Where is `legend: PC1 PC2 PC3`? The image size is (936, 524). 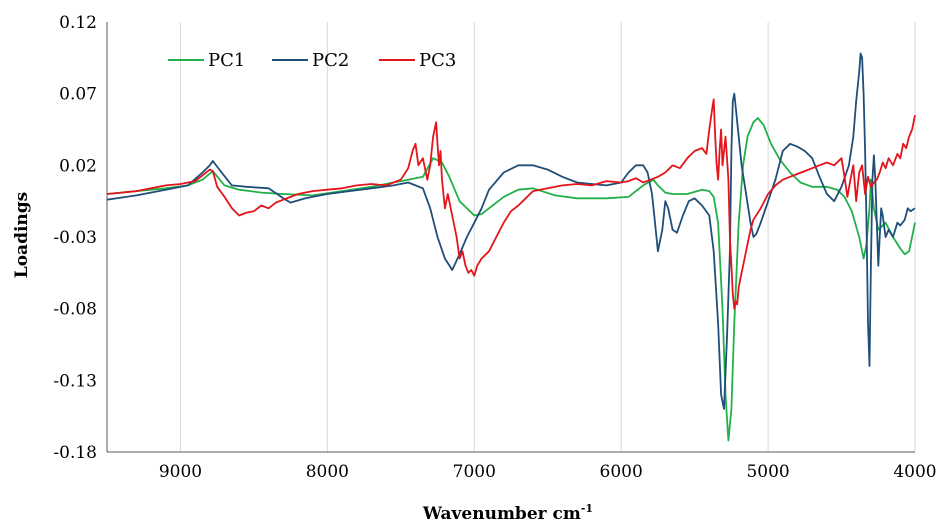 legend: PC1 PC2 PC3 is located at coordinates (312, 60).